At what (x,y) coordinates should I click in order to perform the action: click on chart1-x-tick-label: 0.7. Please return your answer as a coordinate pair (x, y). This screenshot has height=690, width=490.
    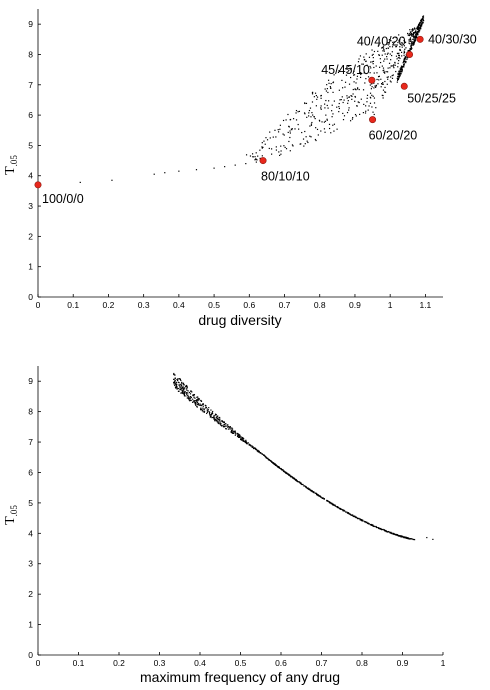
    Looking at the image, I should click on (285, 305).